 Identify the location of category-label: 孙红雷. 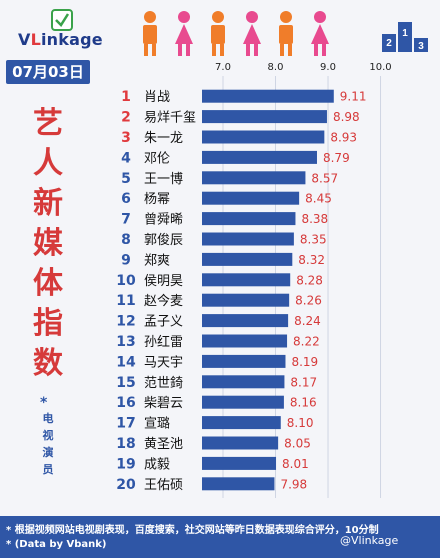
(163, 342).